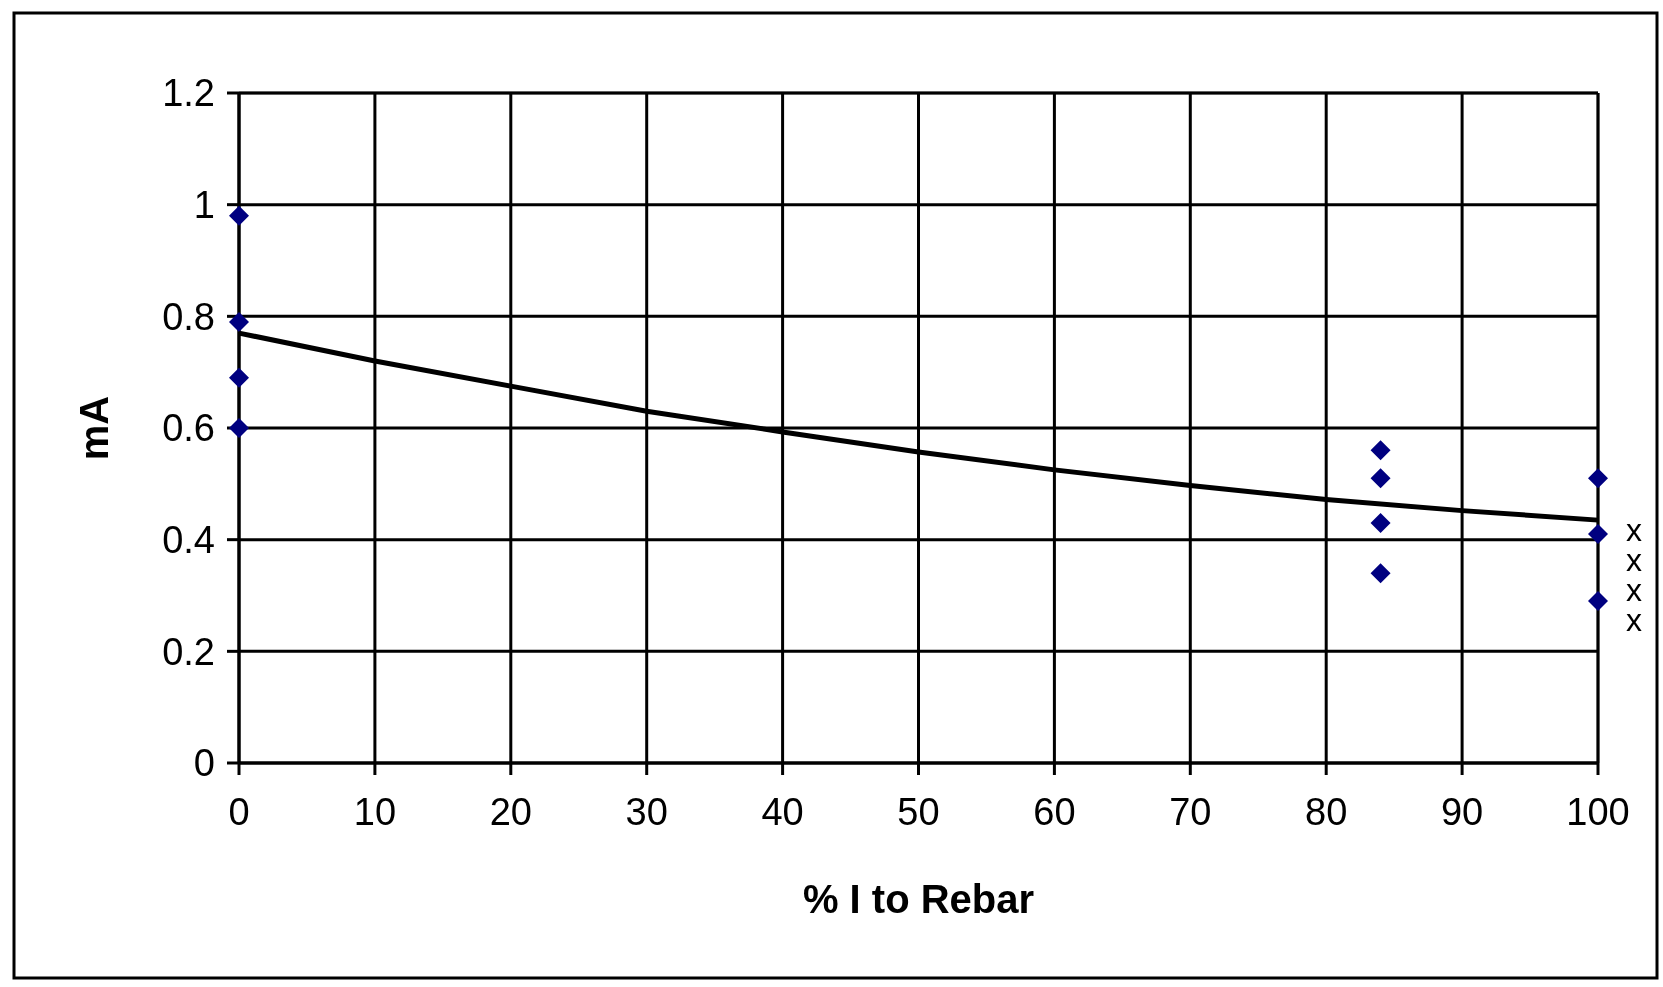 This screenshot has height=987, width=1663. Describe the element at coordinates (188, 539) in the screenshot. I see `y-tick-label: 0.4` at that location.